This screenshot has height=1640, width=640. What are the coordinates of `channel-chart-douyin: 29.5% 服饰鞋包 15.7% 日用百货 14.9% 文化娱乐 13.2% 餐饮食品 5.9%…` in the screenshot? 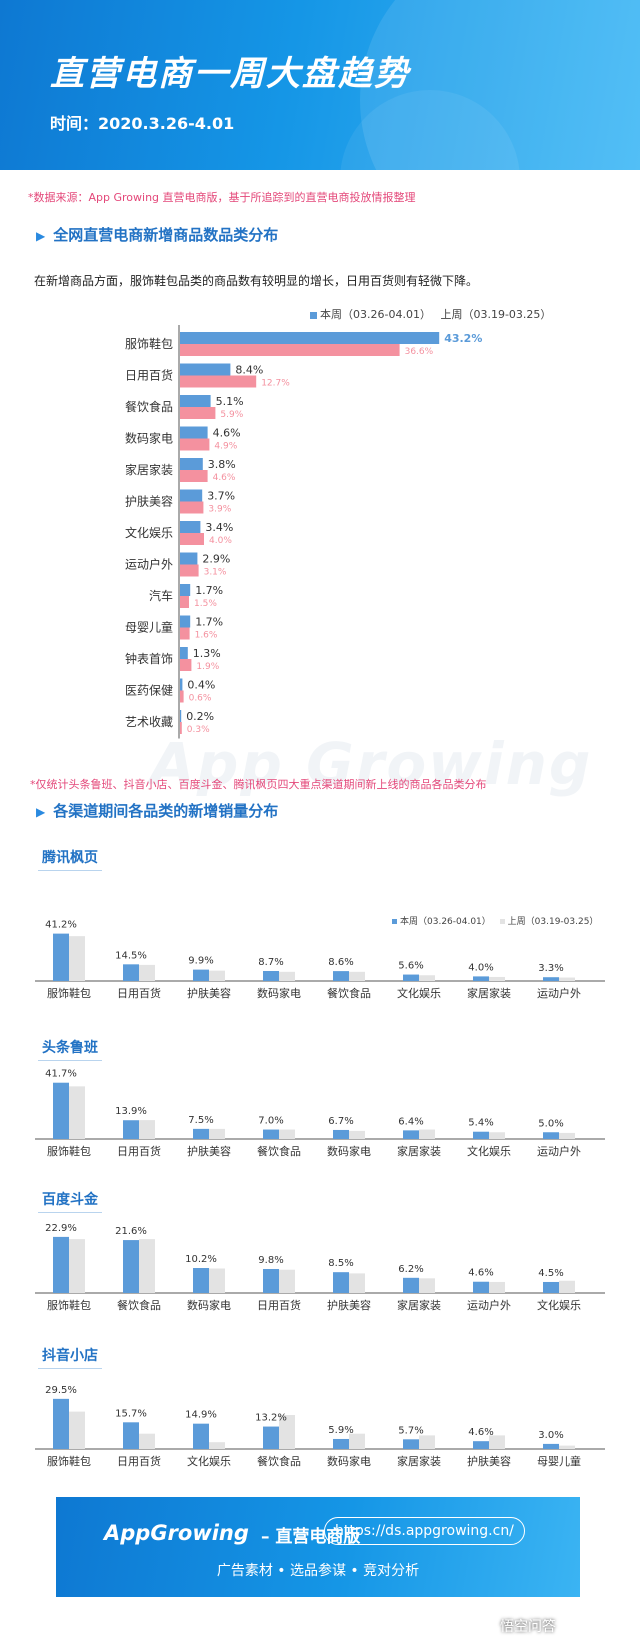 It's located at (320, 1426).